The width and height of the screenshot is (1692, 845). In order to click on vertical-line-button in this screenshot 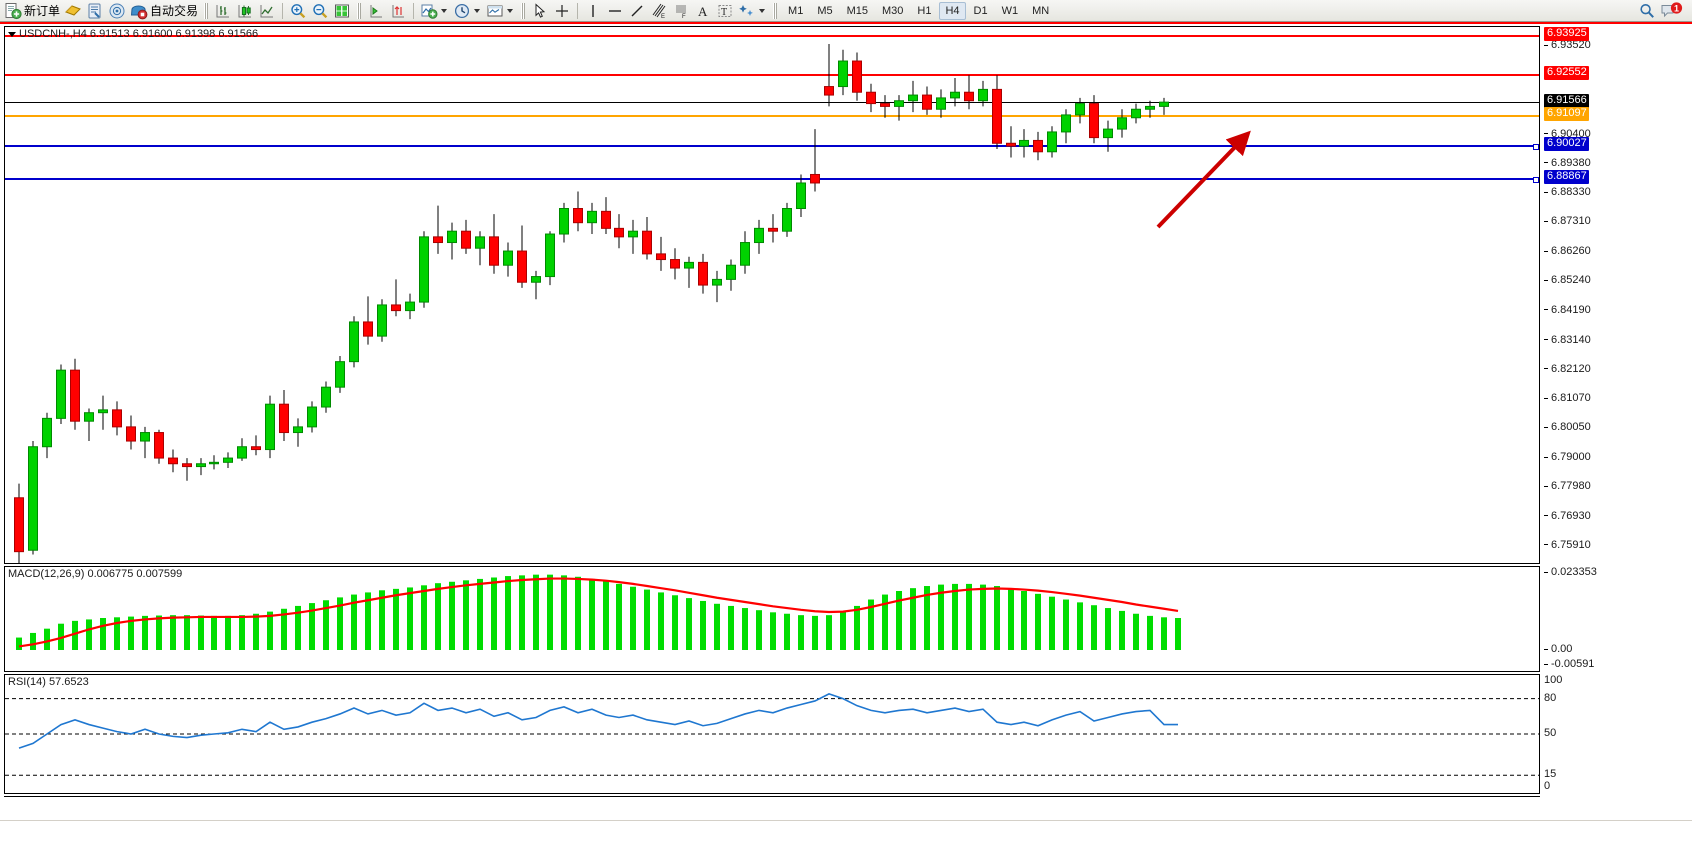, I will do `click(593, 11)`.